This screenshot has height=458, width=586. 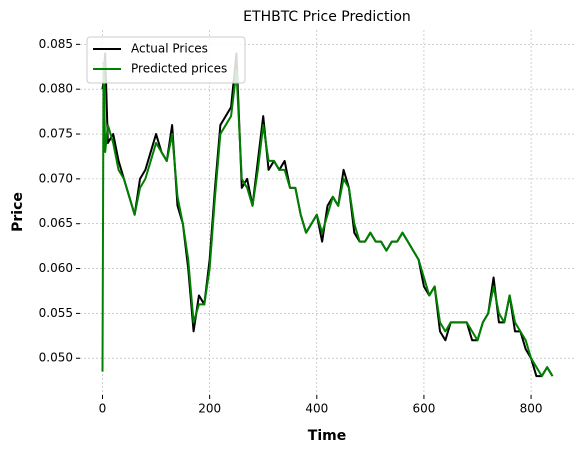 I want to click on legend-box, so click(x=166, y=60).